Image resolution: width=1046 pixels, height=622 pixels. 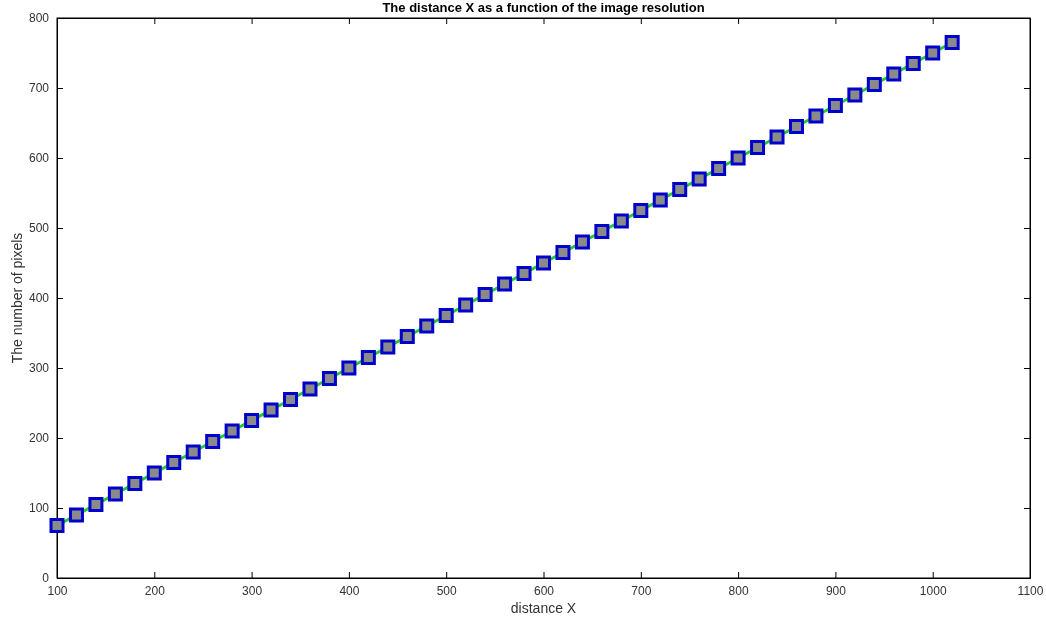 What do you see at coordinates (738, 590) in the screenshot?
I see `x-tick-label: 800` at bounding box center [738, 590].